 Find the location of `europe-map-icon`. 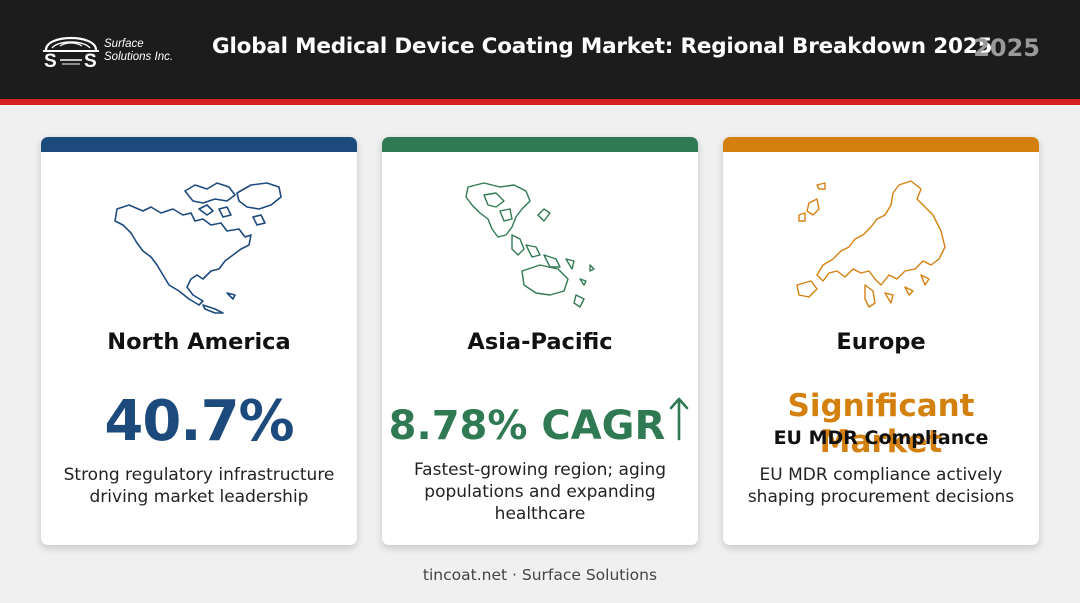

europe-map-icon is located at coordinates (871, 244).